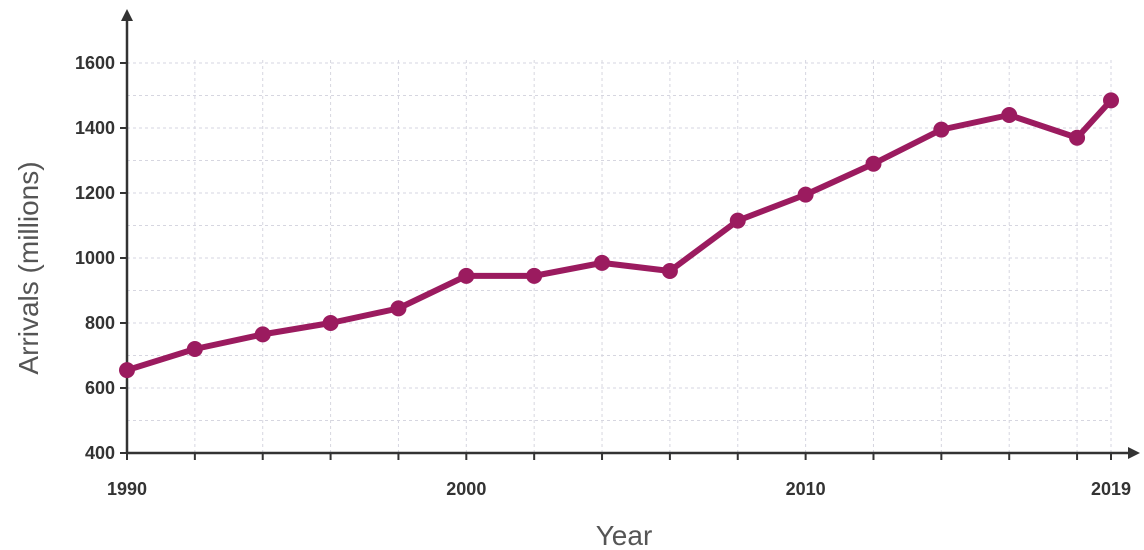  I want to click on y-tick-label: 1400, so click(95, 128).